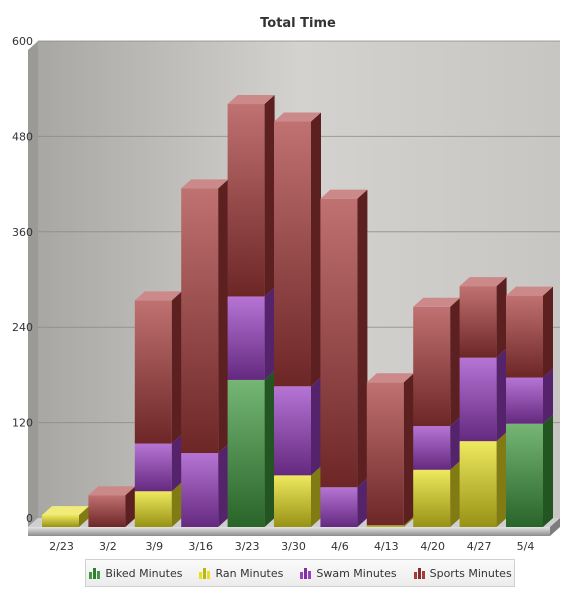 The width and height of the screenshot is (574, 597). Describe the element at coordinates (33, 284) in the screenshot. I see `plot-left-wall` at that location.